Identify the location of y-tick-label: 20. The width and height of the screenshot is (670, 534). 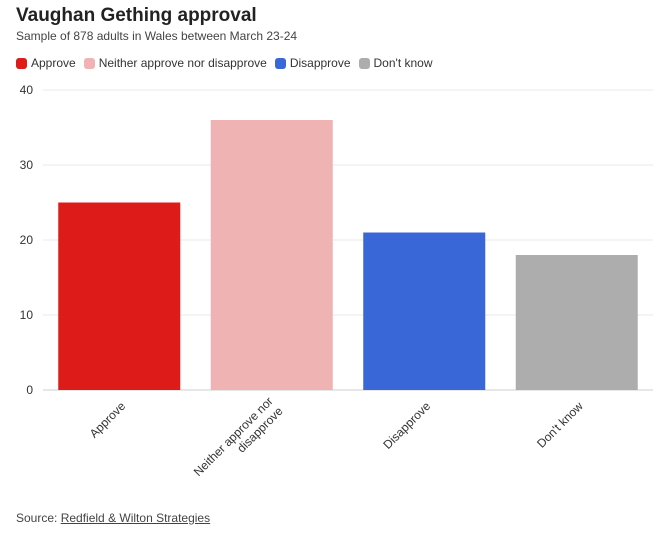
(27, 240).